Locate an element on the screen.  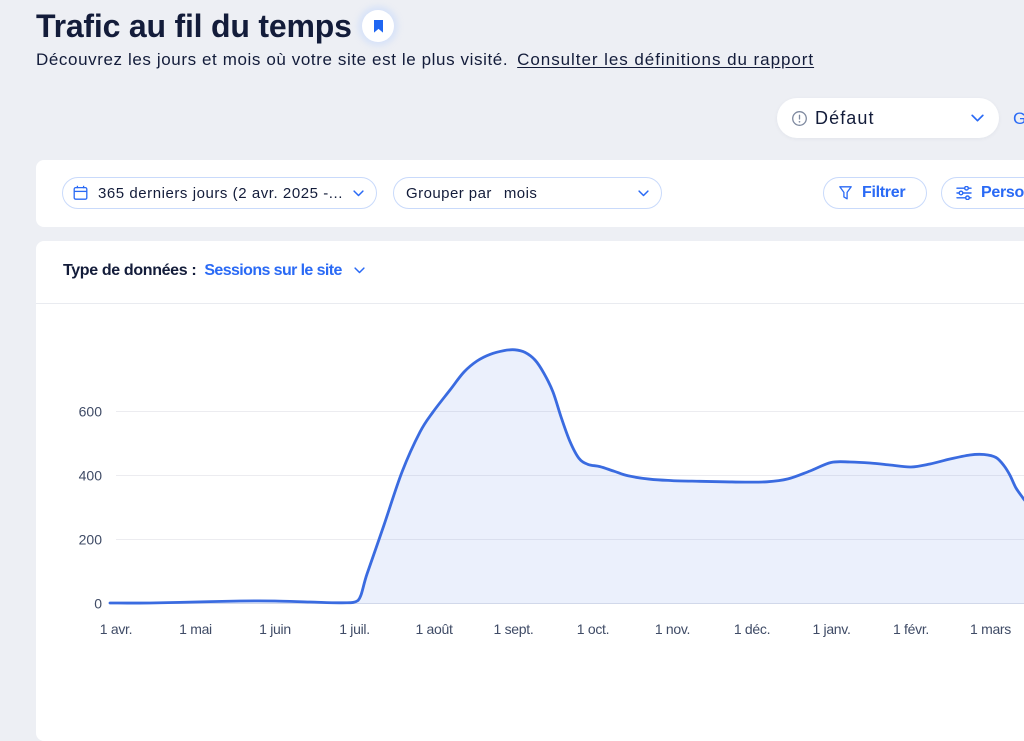
svg-text: 1 mai is located at coordinates (195, 629).